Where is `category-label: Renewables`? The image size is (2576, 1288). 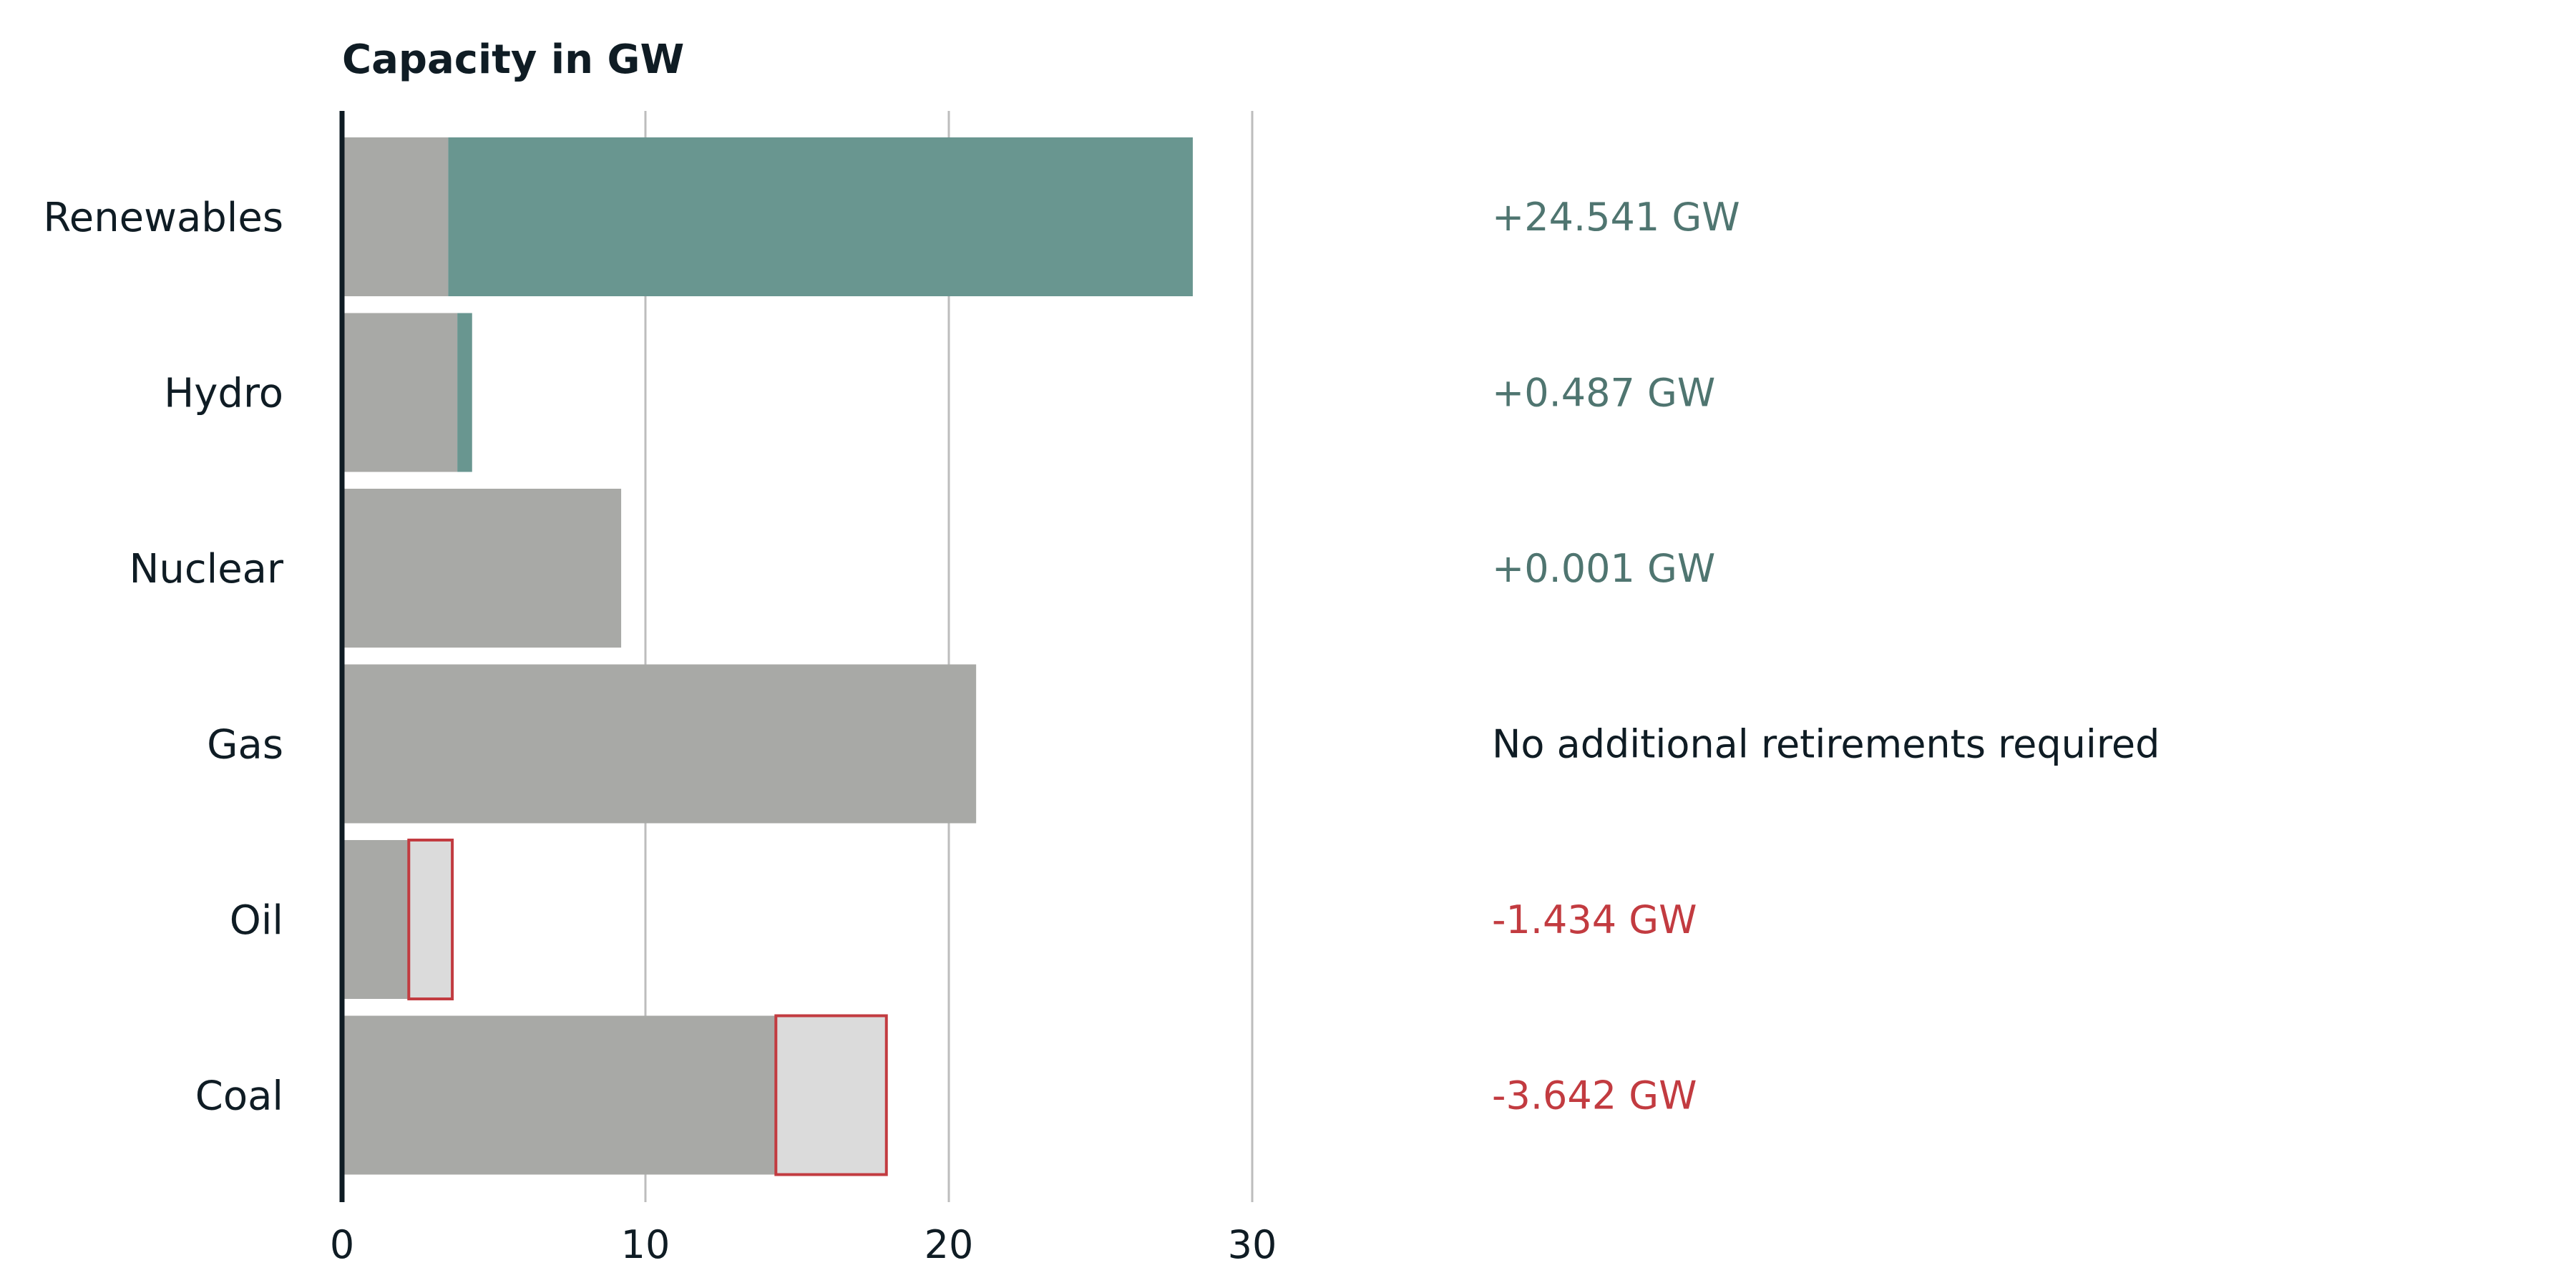
category-label: Renewables is located at coordinates (163, 218).